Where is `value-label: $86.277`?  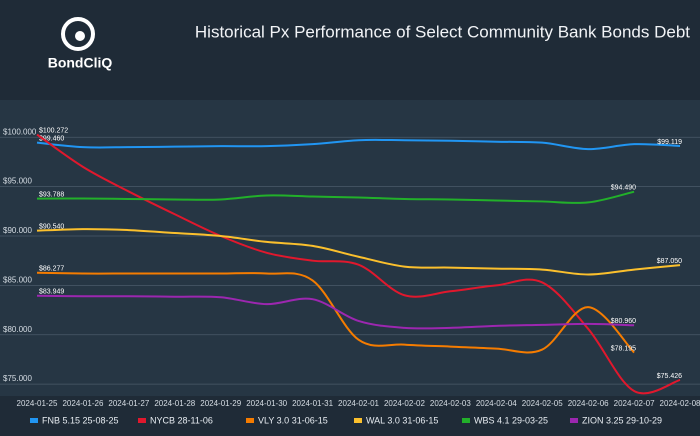
value-label: $86.277 is located at coordinates (51, 269).